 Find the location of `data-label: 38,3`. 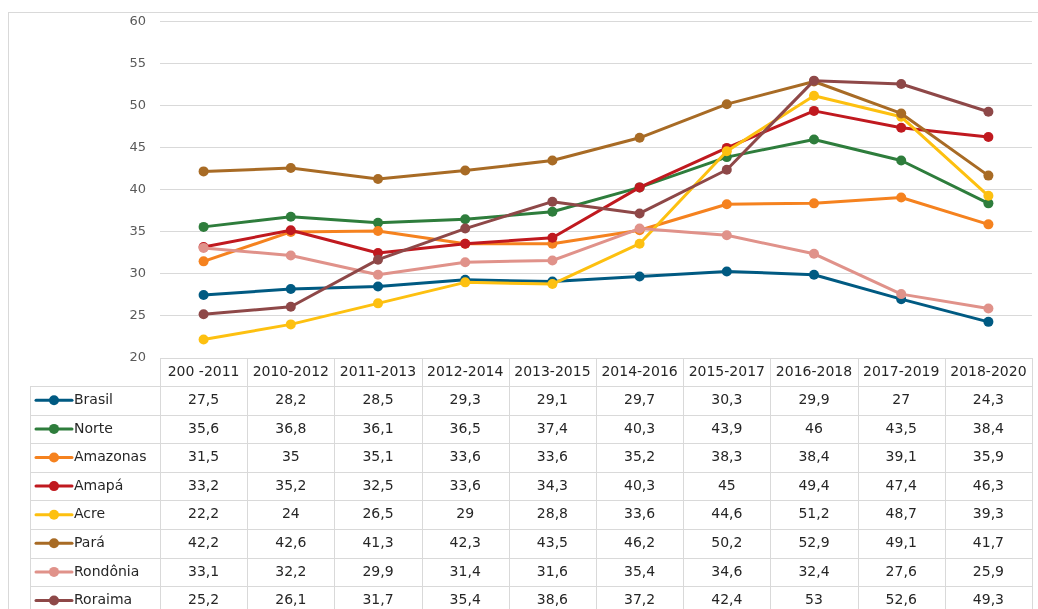

data-label: 38,3 is located at coordinates (727, 456).